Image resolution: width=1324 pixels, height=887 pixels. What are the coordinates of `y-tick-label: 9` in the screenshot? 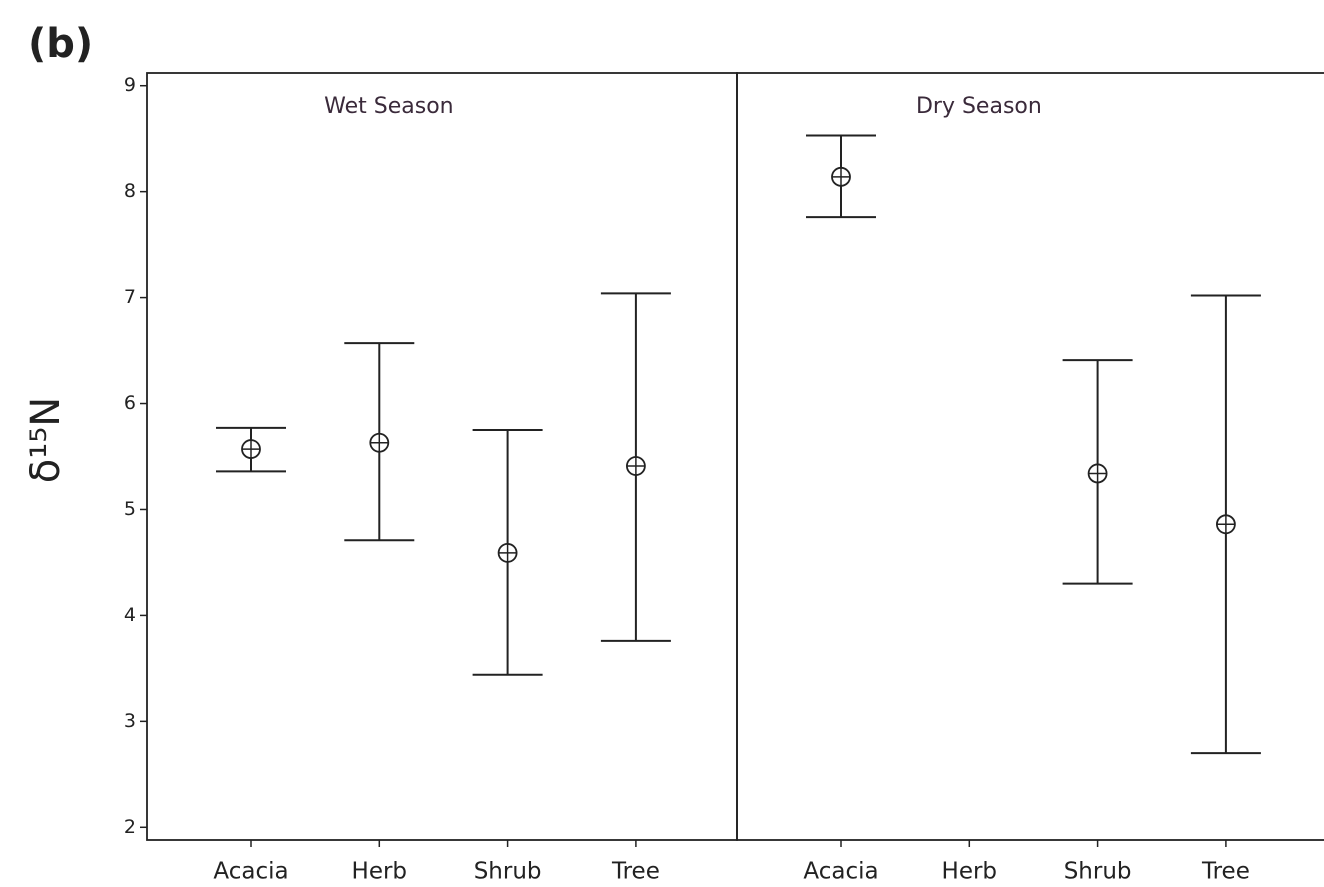 It's located at (130, 85).